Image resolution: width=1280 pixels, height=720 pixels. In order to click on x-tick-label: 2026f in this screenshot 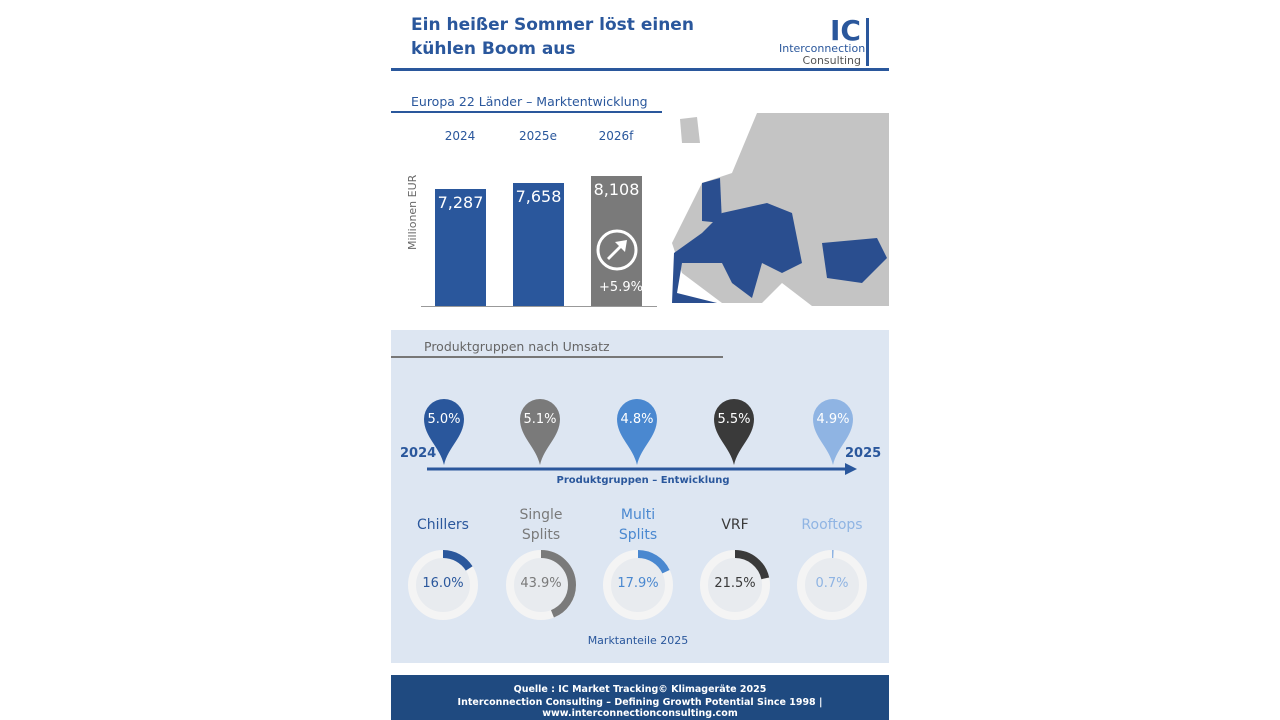, I will do `click(616, 136)`.